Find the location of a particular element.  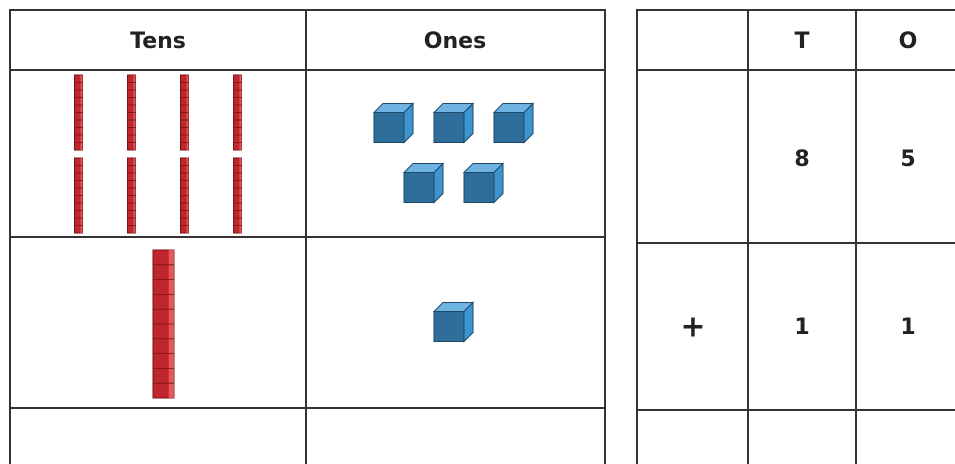

header-ones: Ones is located at coordinates (455, 41).